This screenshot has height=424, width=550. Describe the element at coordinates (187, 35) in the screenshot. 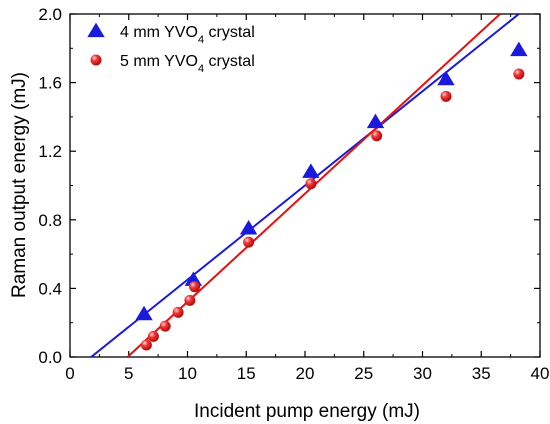

I see `legend-label-4mm: 4 mm YVO4 crystal` at that location.